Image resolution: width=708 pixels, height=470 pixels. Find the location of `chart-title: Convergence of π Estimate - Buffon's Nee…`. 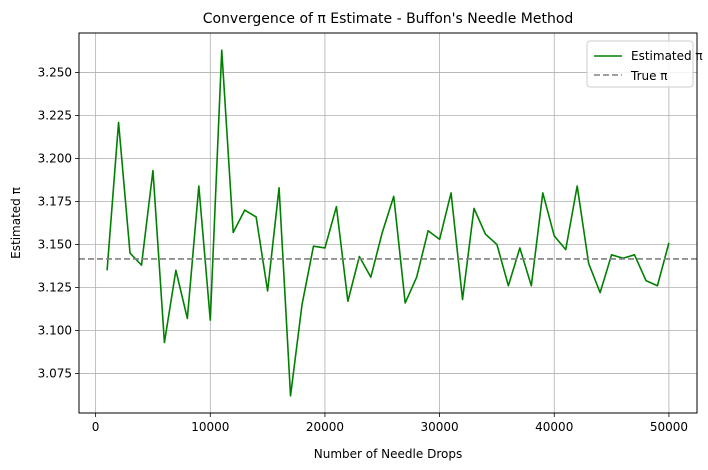

chart-title: Convergence of π Estimate - Buffon's Nee… is located at coordinates (388, 19).